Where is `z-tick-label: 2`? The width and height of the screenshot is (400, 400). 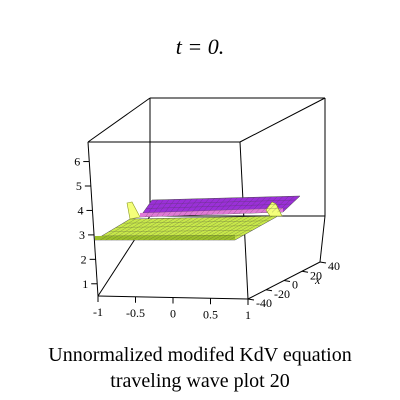 z-tick-label: 2 is located at coordinates (84, 259).